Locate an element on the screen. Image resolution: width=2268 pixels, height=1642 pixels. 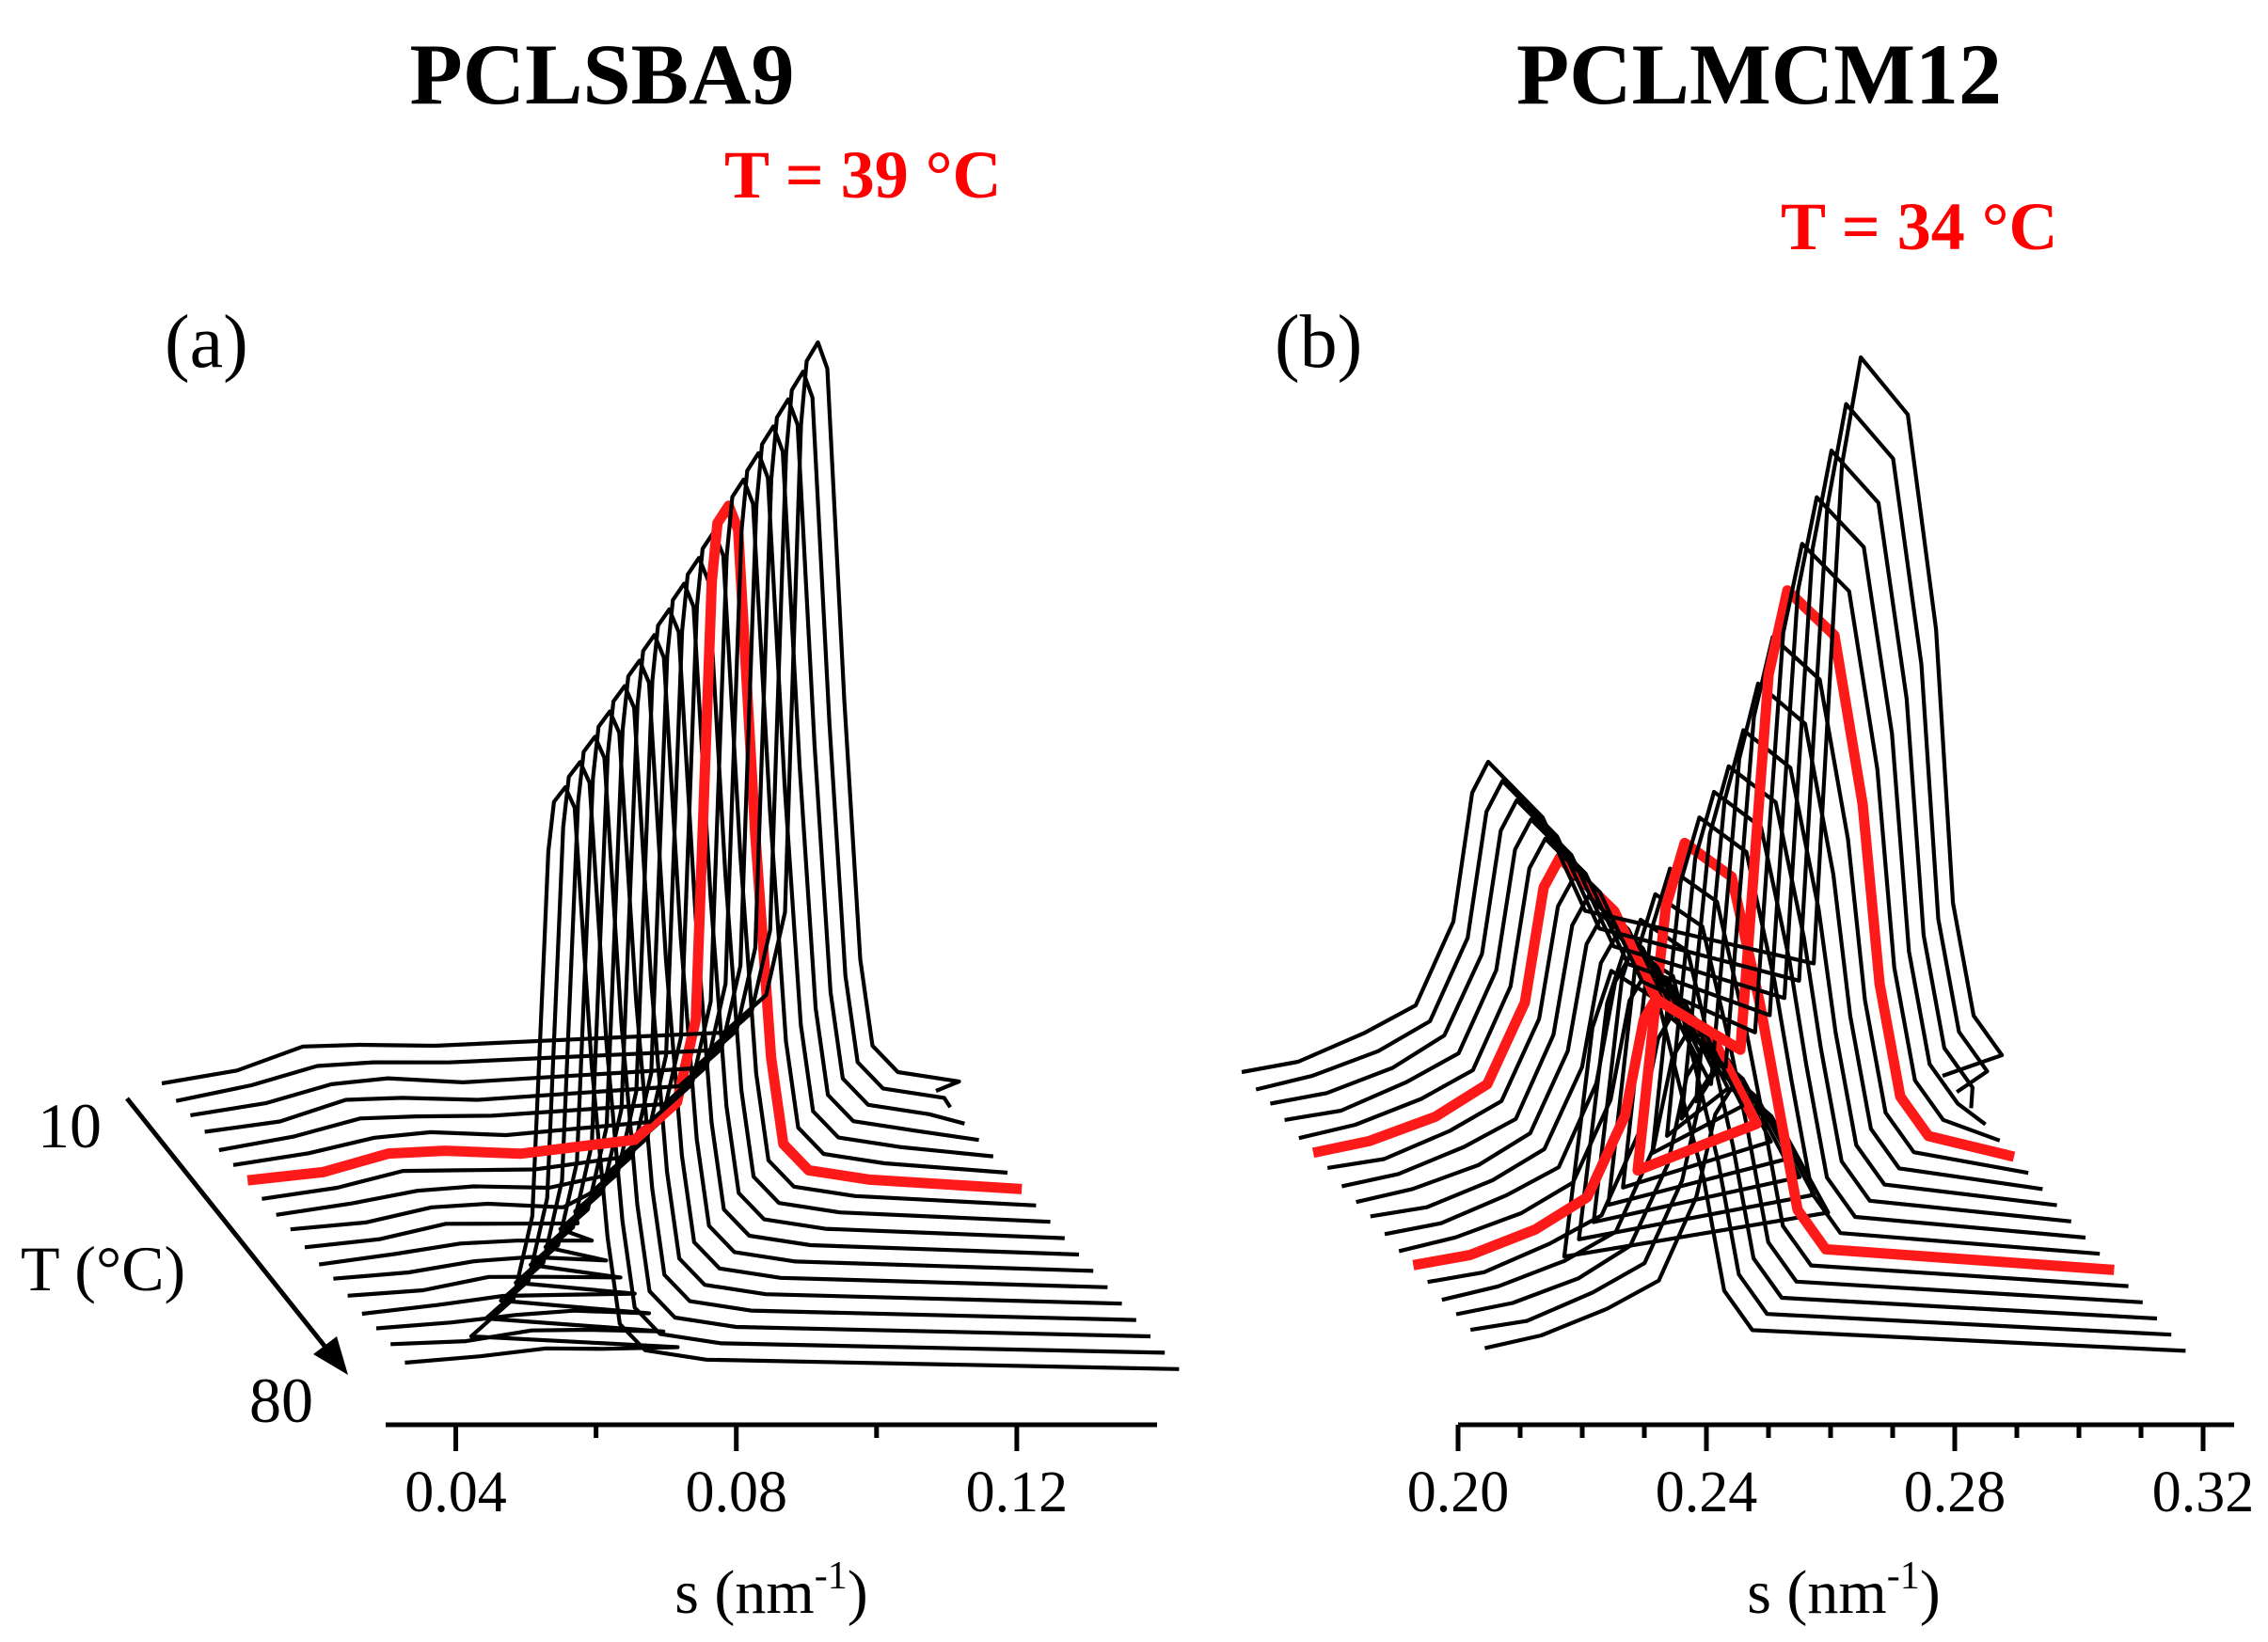
panel-b-ticks: 0.20 0.24 0.28 0.32 is located at coordinates (1831, 1474).